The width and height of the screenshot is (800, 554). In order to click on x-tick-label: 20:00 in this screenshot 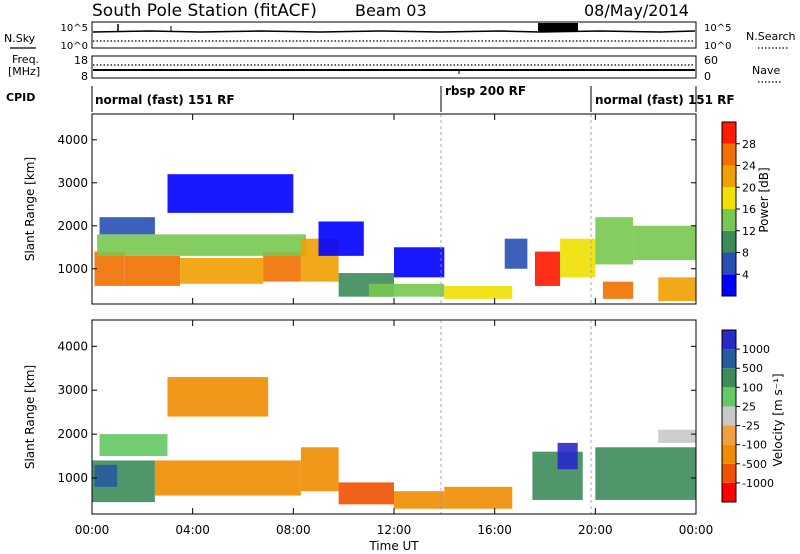, I will do `click(595, 530)`.